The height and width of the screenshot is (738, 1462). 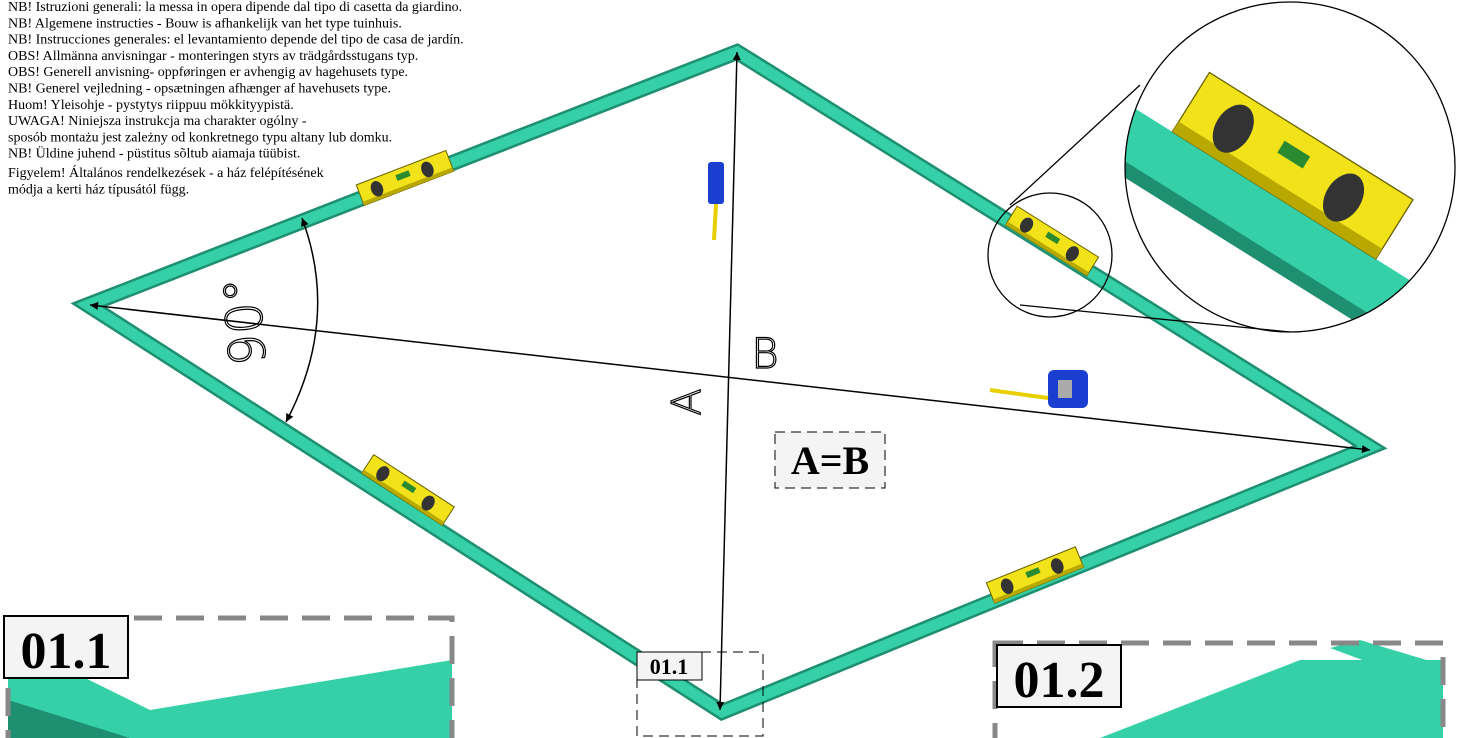 What do you see at coordinates (66, 651) in the screenshot?
I see `detail-label: 01.1` at bounding box center [66, 651].